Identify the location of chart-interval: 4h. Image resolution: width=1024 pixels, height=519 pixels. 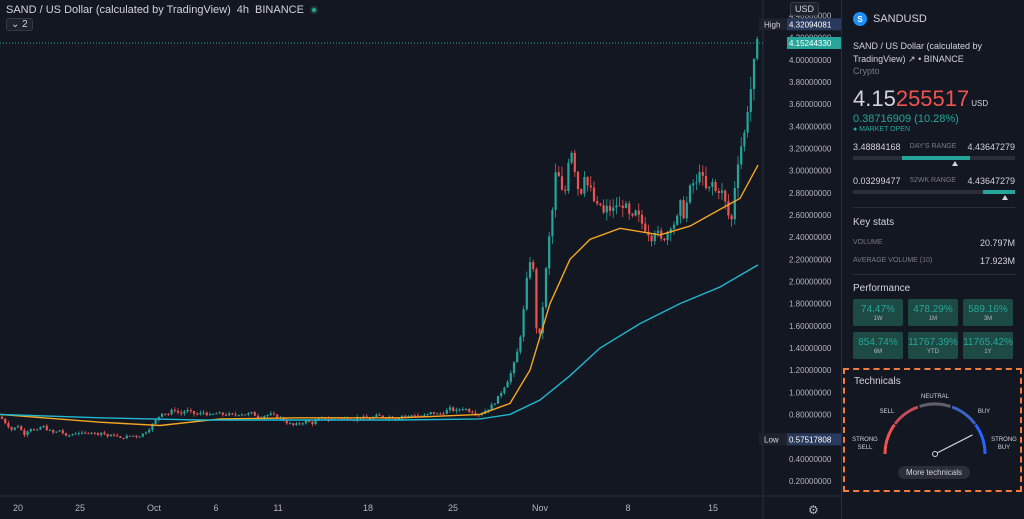
(243, 10).